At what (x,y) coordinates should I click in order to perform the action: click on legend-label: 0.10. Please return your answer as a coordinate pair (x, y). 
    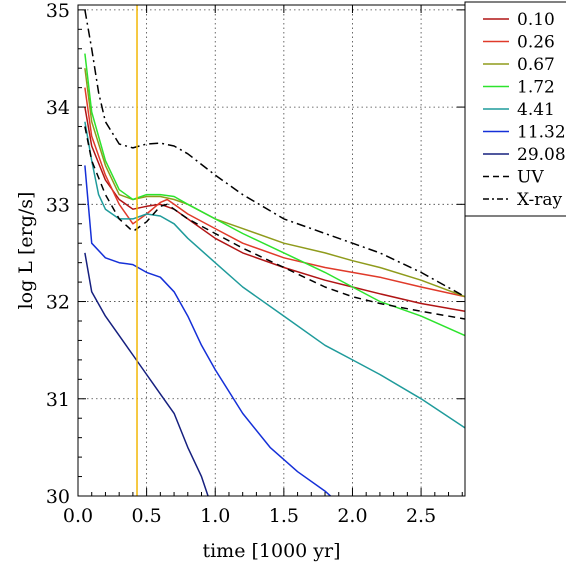
    Looking at the image, I should click on (536, 20).